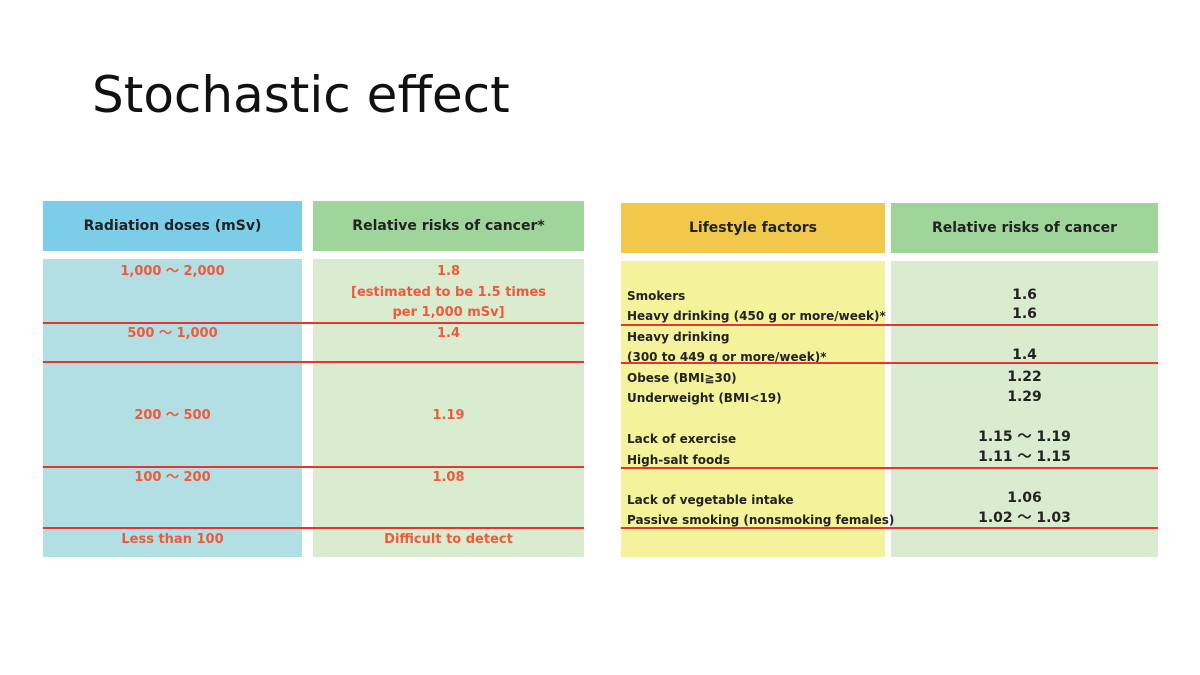 This screenshot has width=1200, height=675. Describe the element at coordinates (1024, 228) in the screenshot. I see `header-relative-risks: Relative risks of cancer` at that location.